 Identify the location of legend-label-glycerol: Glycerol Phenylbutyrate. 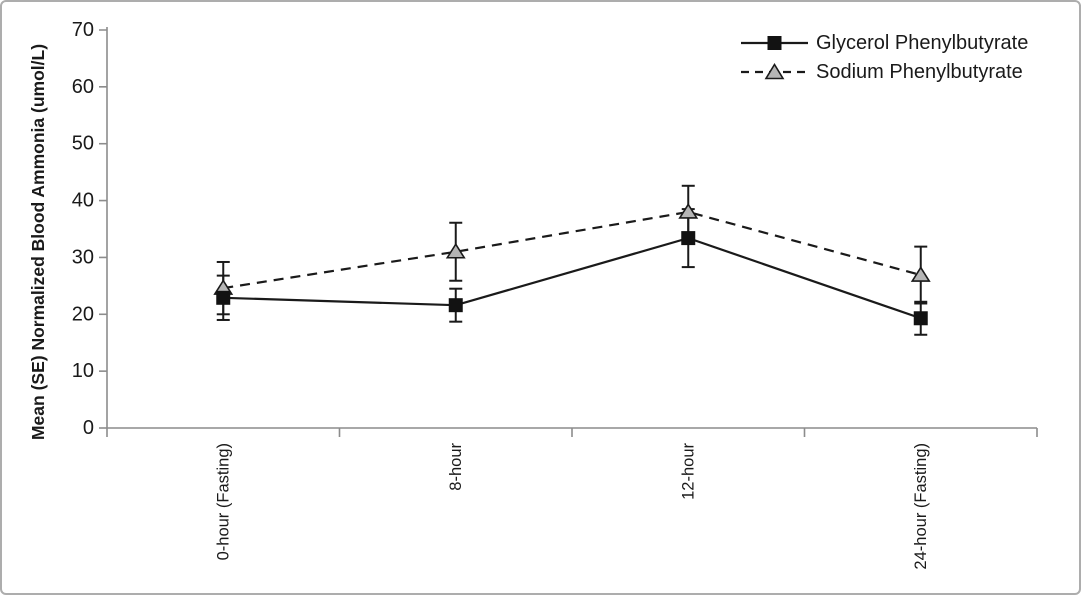
(922, 43).